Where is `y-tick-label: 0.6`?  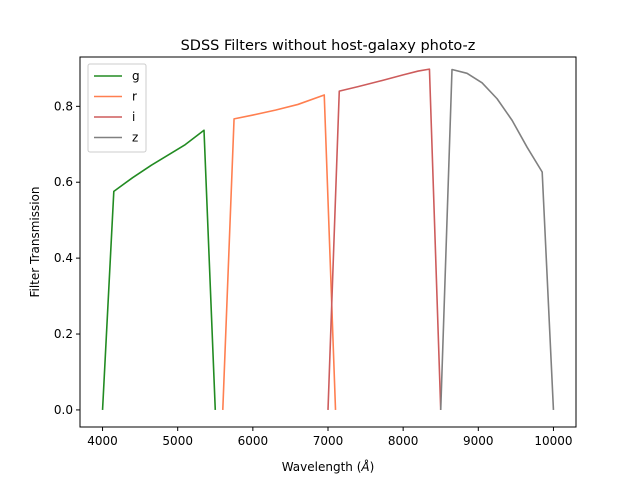 y-tick-label: 0.6 is located at coordinates (63, 182).